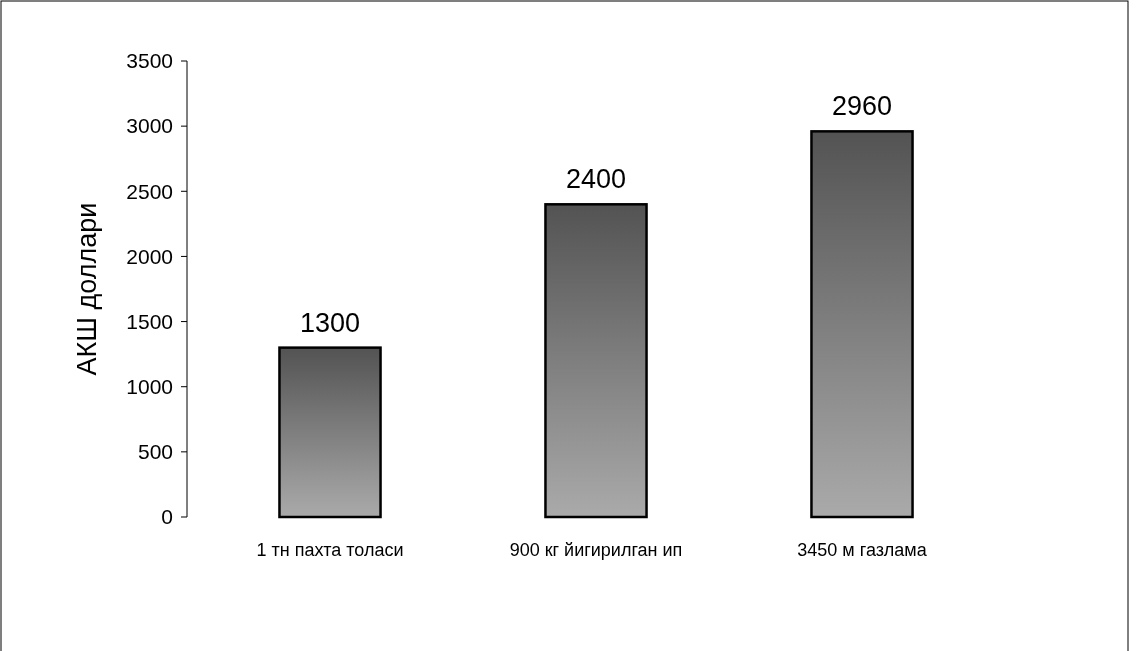 This screenshot has width=1138, height=651. I want to click on y-tick-label: 1000, so click(149, 387).